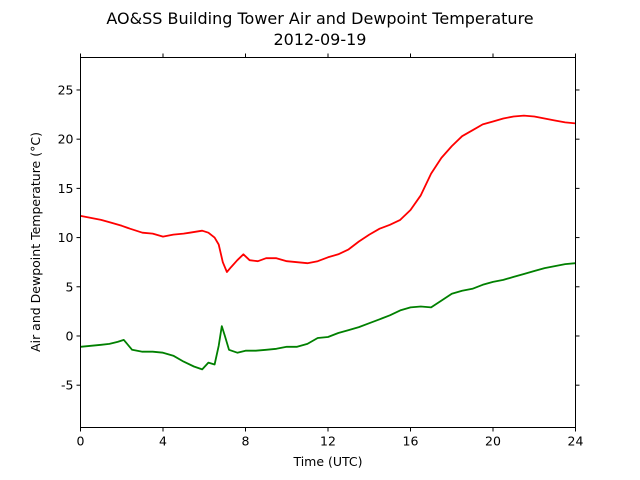 The width and height of the screenshot is (640, 480). What do you see at coordinates (163, 441) in the screenshot?
I see `x-tick-label: 4` at bounding box center [163, 441].